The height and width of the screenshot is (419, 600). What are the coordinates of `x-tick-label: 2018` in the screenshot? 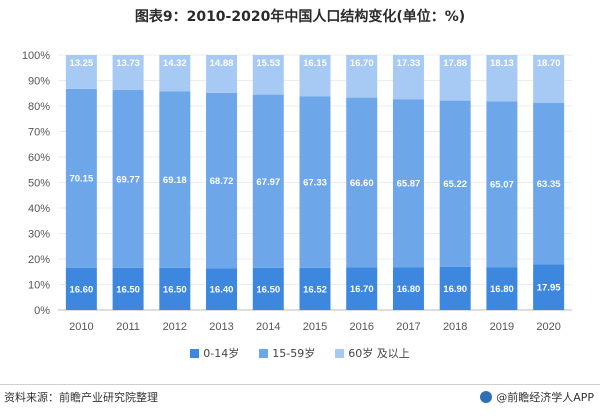 It's located at (455, 327).